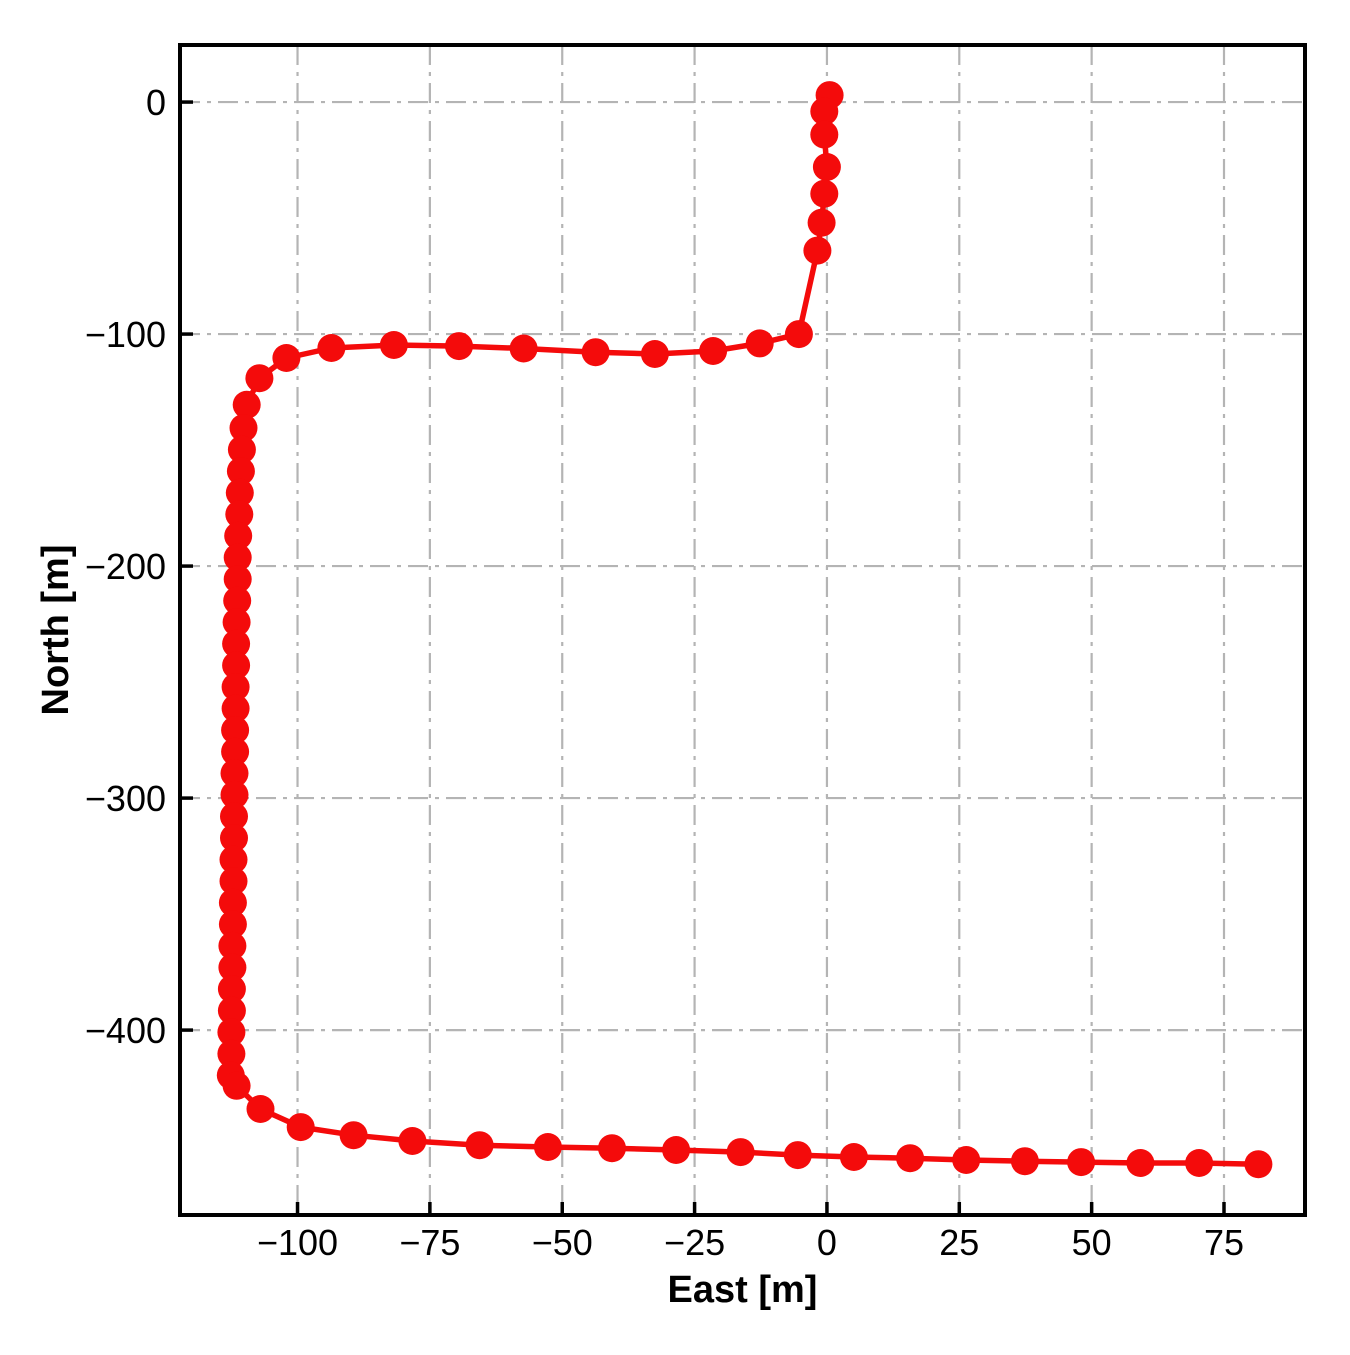  What do you see at coordinates (562, 1242) in the screenshot?
I see `x-tick-label: −50` at bounding box center [562, 1242].